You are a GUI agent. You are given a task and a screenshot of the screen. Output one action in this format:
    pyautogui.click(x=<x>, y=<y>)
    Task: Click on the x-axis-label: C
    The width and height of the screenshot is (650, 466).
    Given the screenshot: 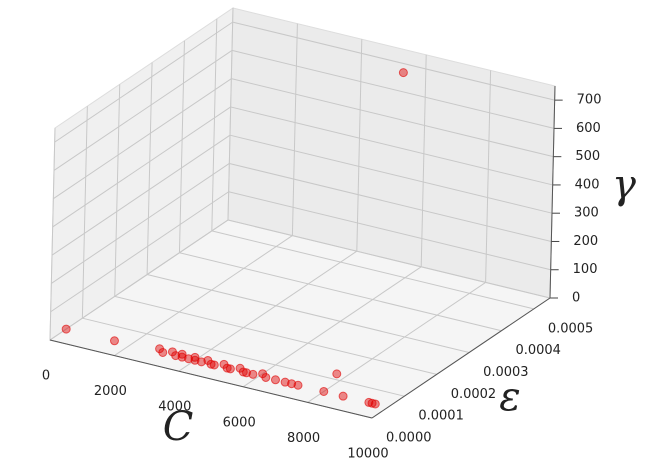 What is the action you would take?
    pyautogui.click(x=178, y=427)
    